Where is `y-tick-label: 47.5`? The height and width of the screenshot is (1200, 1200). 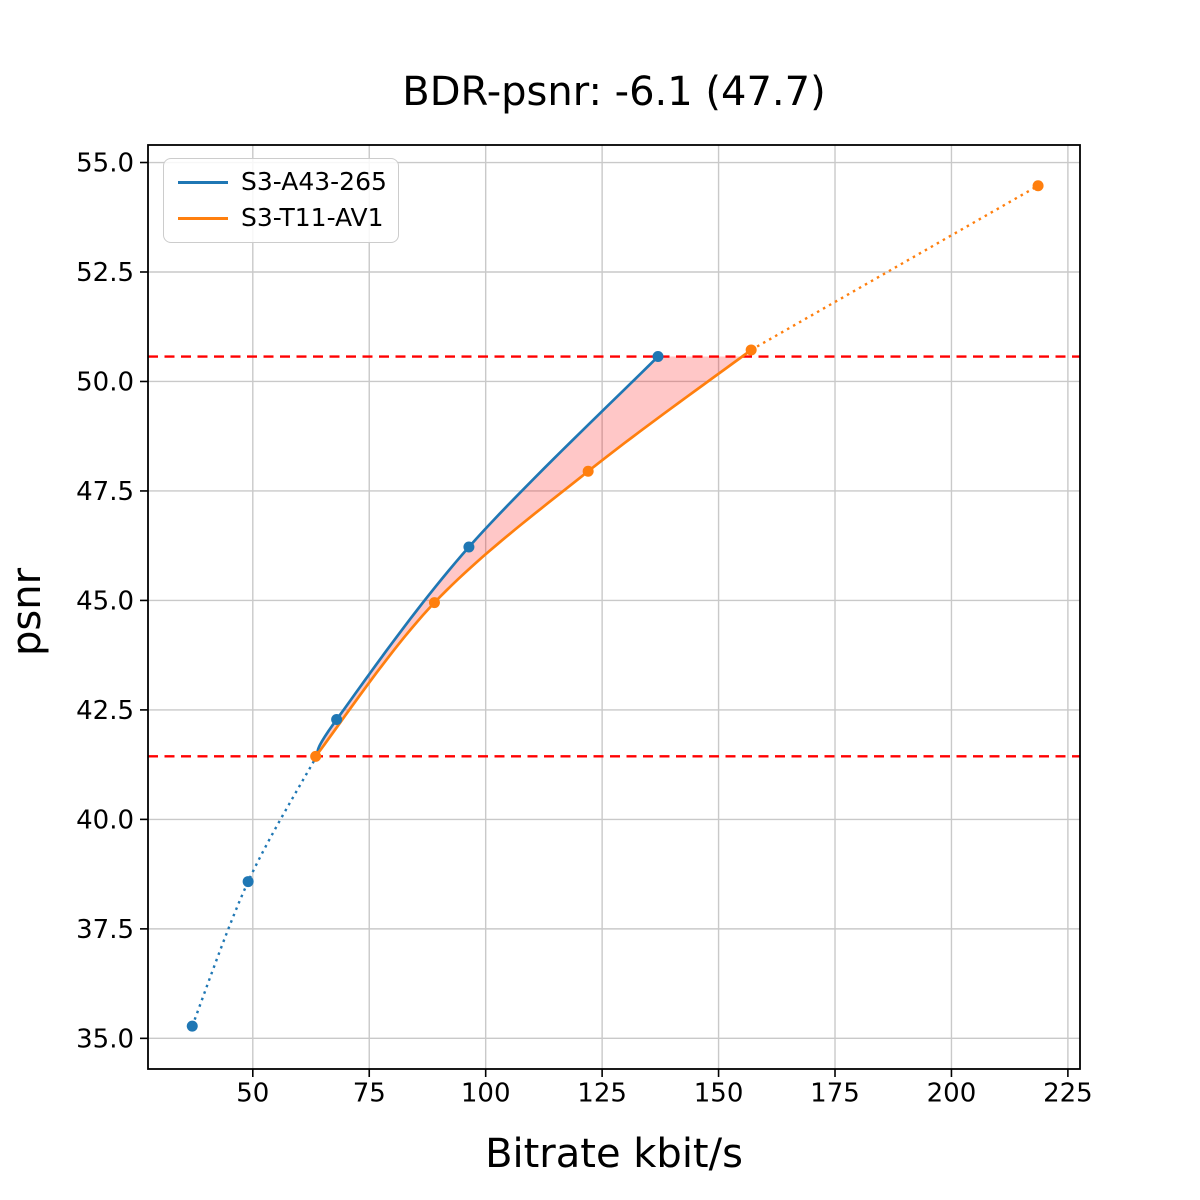
y-tick-label: 47.5 is located at coordinates (105, 492).